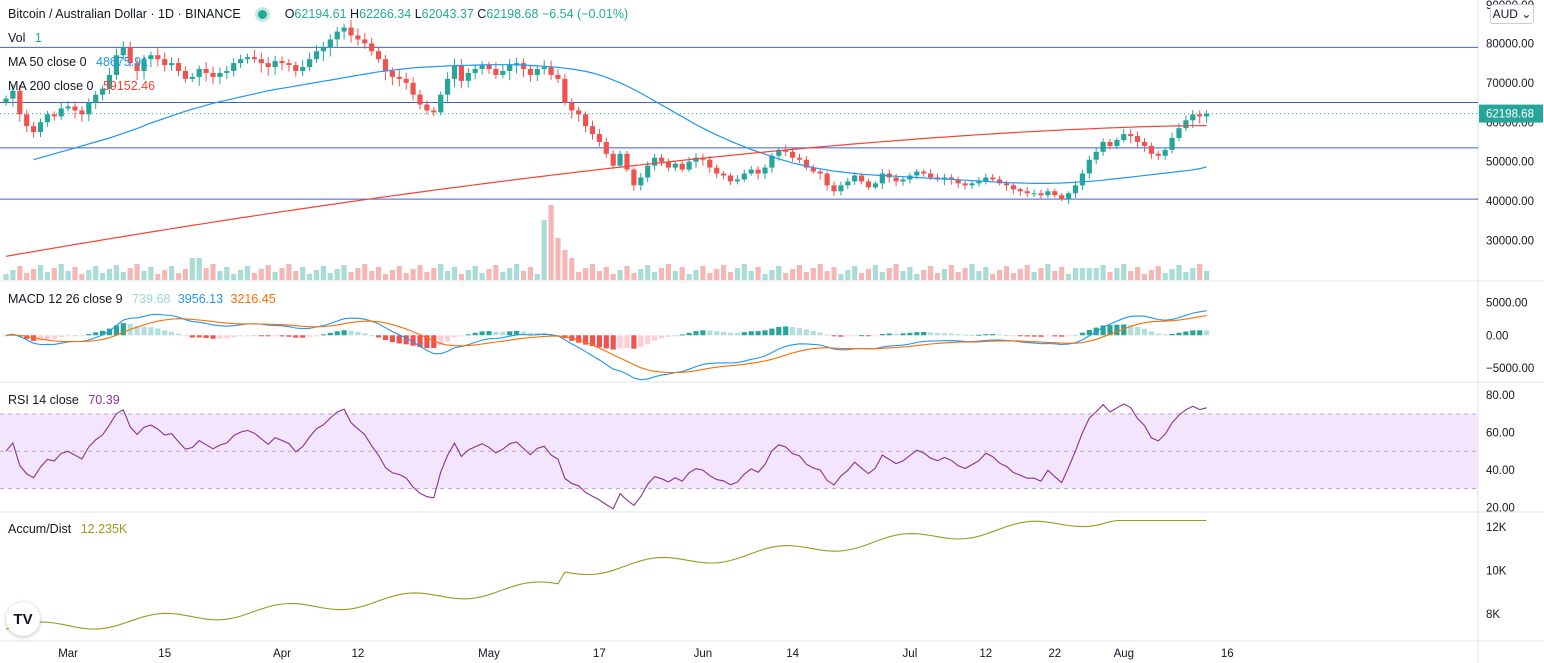 This screenshot has width=1544, height=663. What do you see at coordinates (78, 62) in the screenshot?
I see `ma50-legend: MA 50 close 0 48675.91` at bounding box center [78, 62].